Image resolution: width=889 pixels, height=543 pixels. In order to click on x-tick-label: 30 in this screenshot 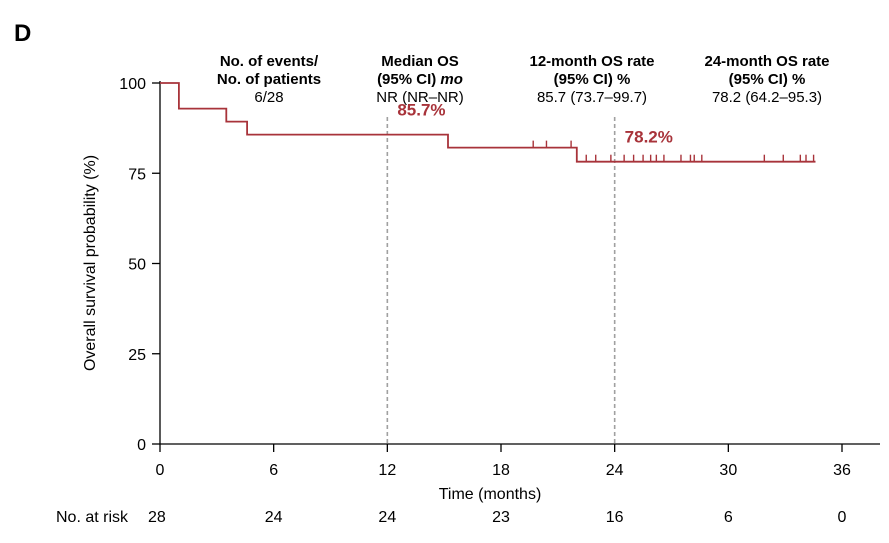, I will do `click(728, 470)`.